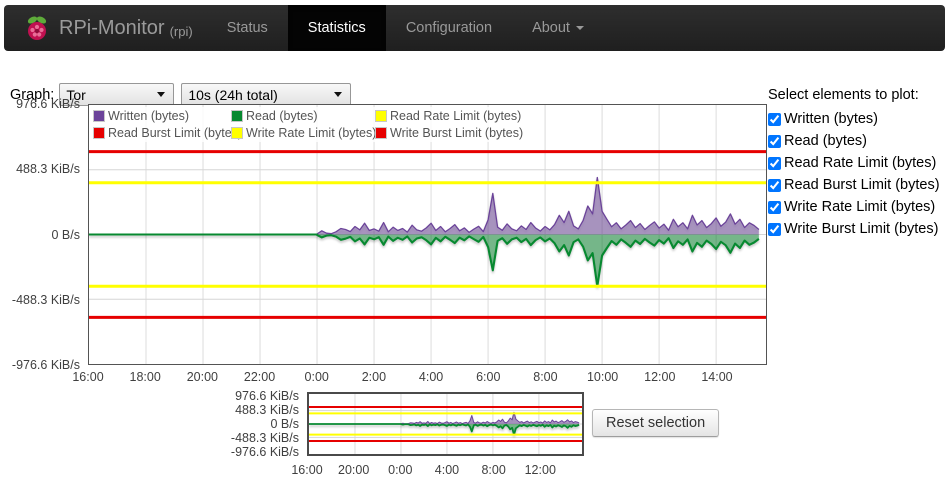 The image size is (949, 498). What do you see at coordinates (488, 377) in the screenshot?
I see `x-tick-label: 6:00` at bounding box center [488, 377].